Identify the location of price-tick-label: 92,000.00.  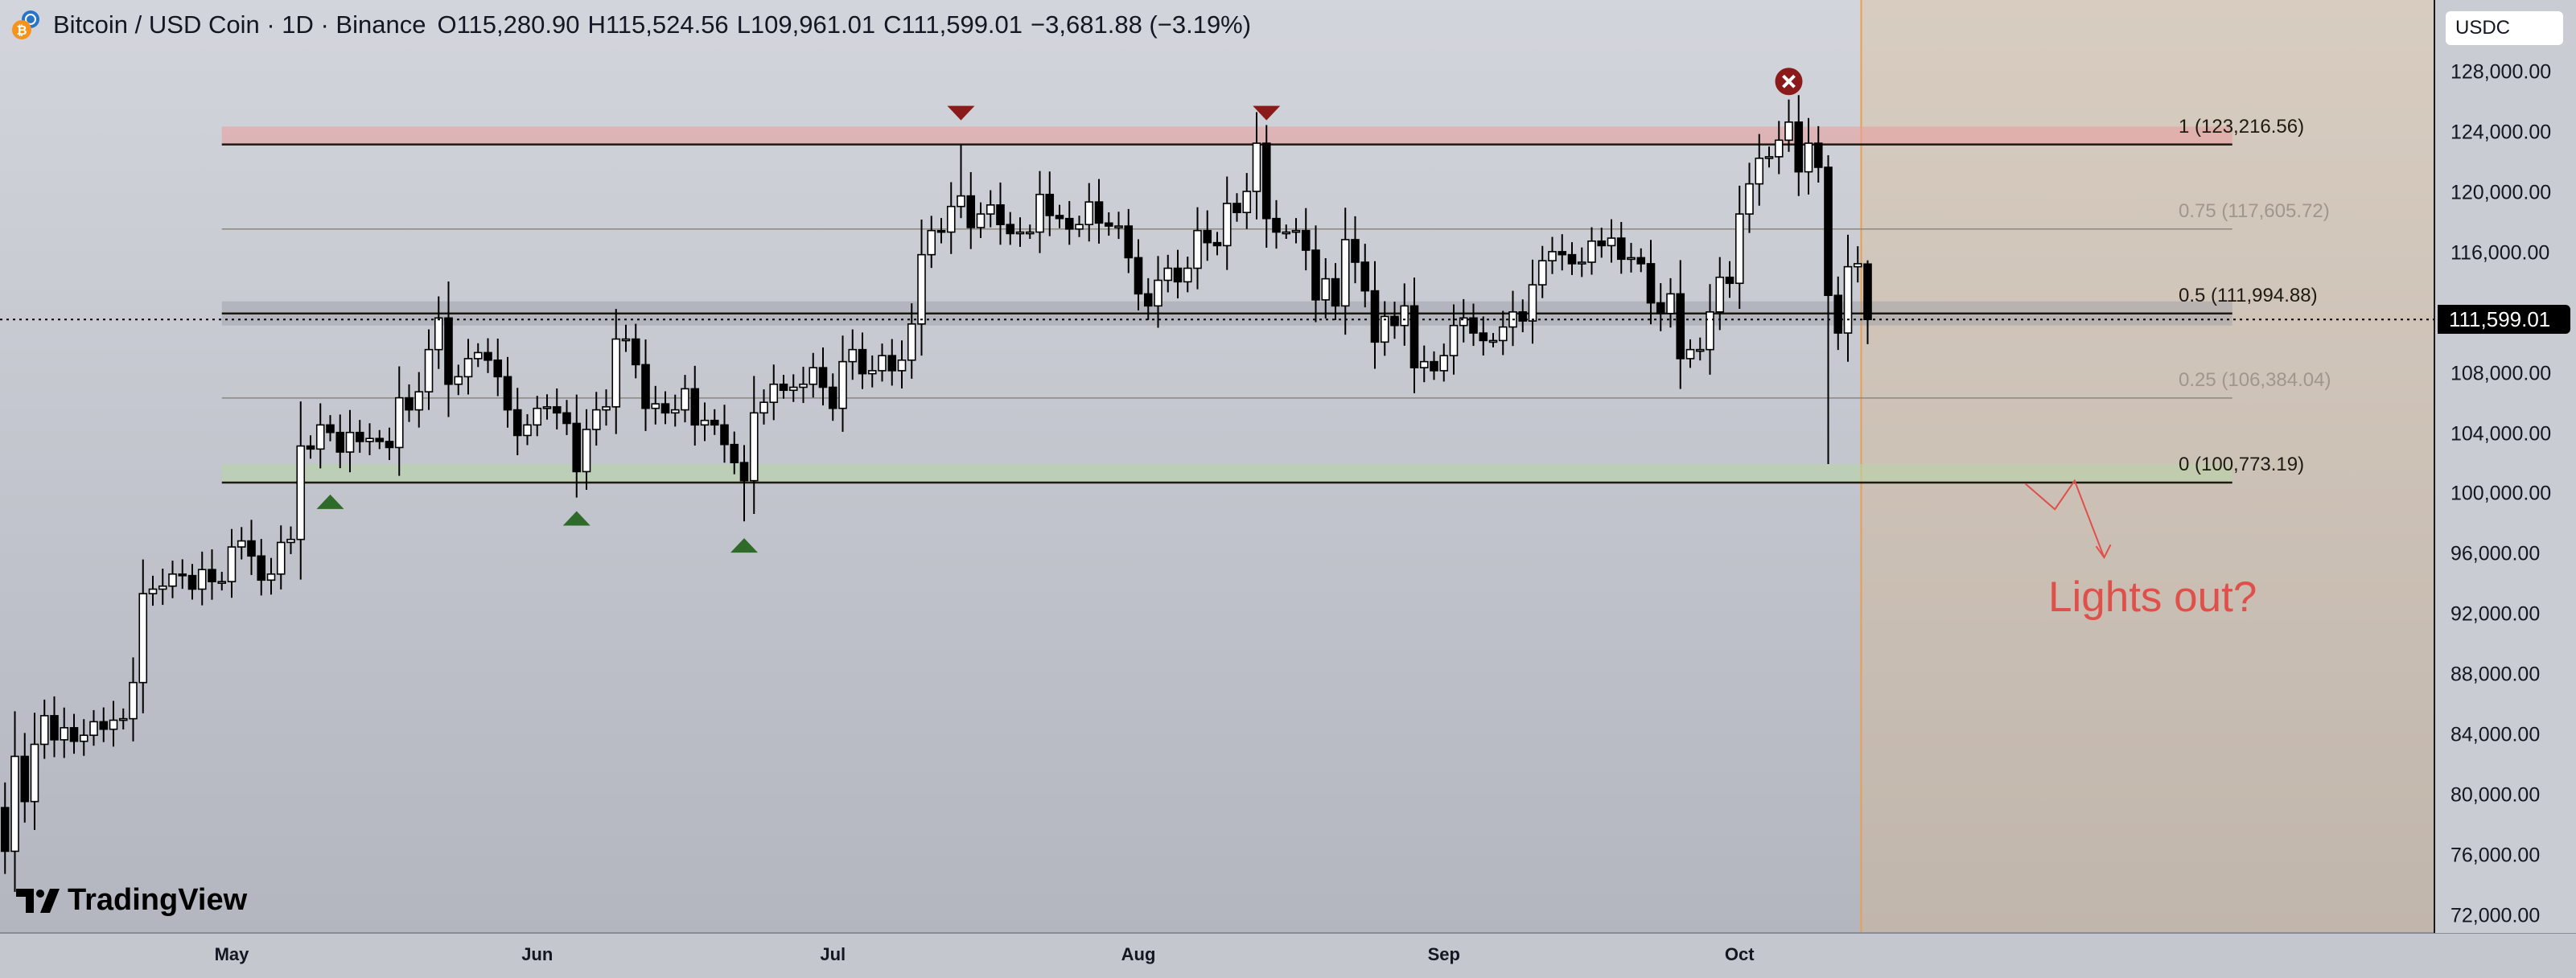
(2495, 614).